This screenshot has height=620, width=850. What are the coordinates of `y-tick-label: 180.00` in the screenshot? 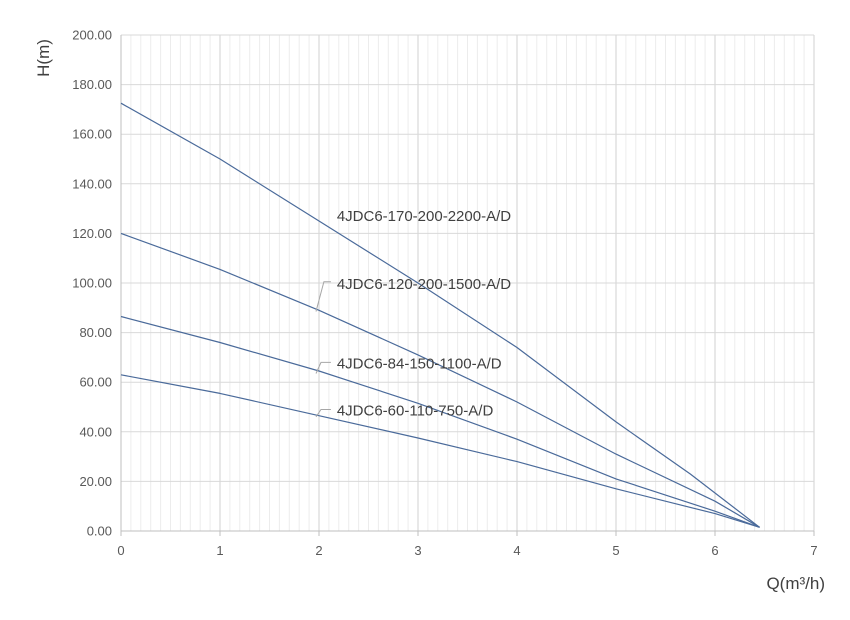 It's located at (92, 84).